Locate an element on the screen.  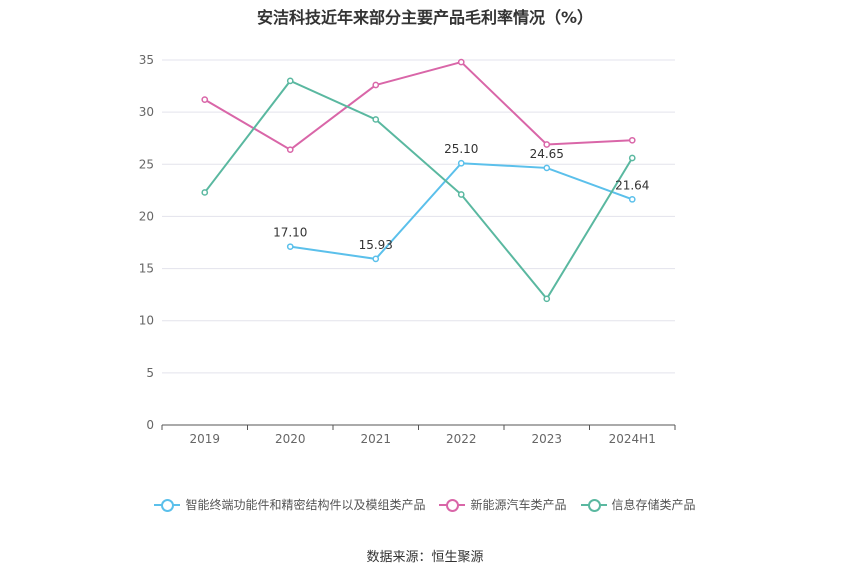
data-labels: 17.10 15.93 25.10 24.65 21.64 is located at coordinates (461, 197).